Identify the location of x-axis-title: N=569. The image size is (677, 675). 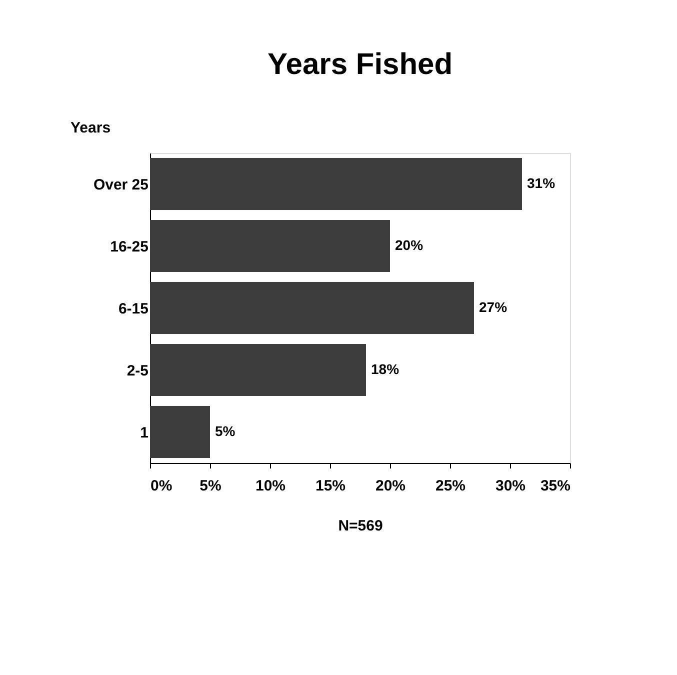
(360, 526).